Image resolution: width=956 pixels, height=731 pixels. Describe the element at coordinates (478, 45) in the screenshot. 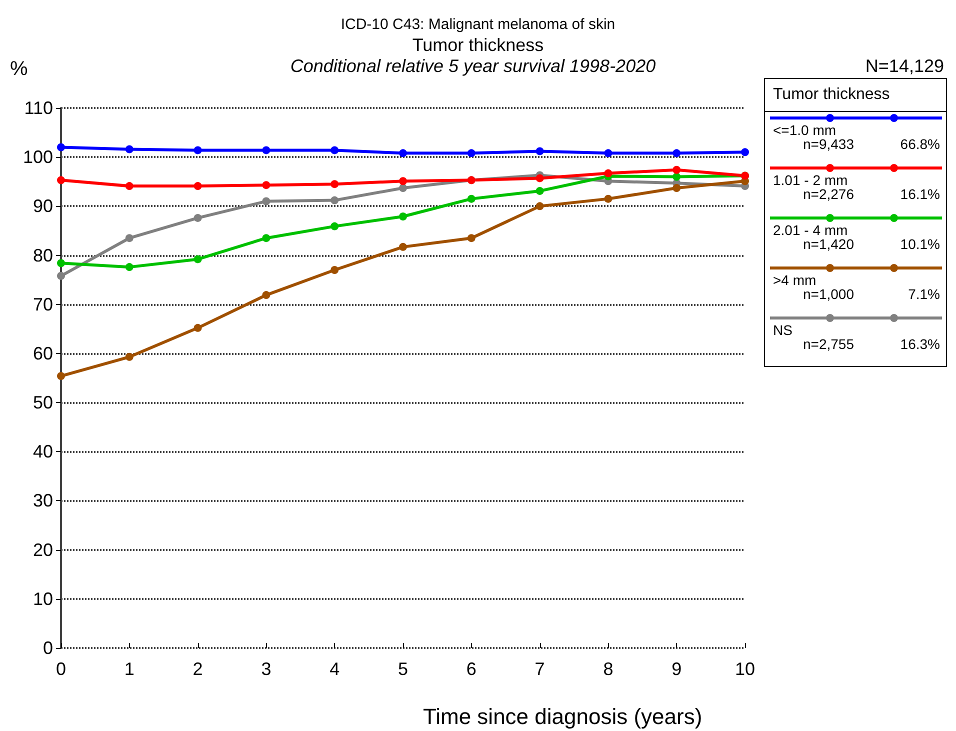

I see `chart-subtitle: Tumor thickness` at that location.